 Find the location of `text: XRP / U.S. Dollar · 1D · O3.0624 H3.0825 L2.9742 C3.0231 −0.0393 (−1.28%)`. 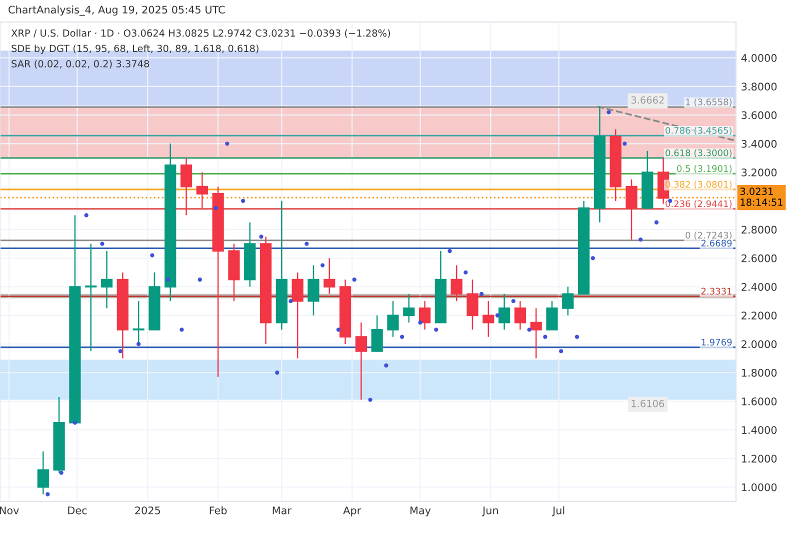

text: XRP / U.S. Dollar · 1D · O3.0624 H3.0825 L2.9742 C3.0231 −0.0393 (−1.28%) is located at coordinates (200, 33).